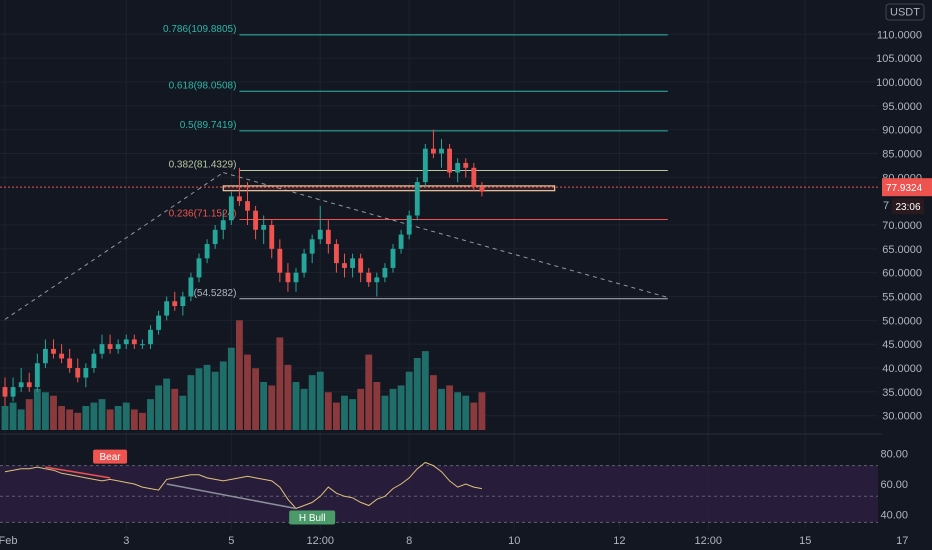 This screenshot has width=932, height=550. I want to click on partial-price-label: 7, so click(886, 206).